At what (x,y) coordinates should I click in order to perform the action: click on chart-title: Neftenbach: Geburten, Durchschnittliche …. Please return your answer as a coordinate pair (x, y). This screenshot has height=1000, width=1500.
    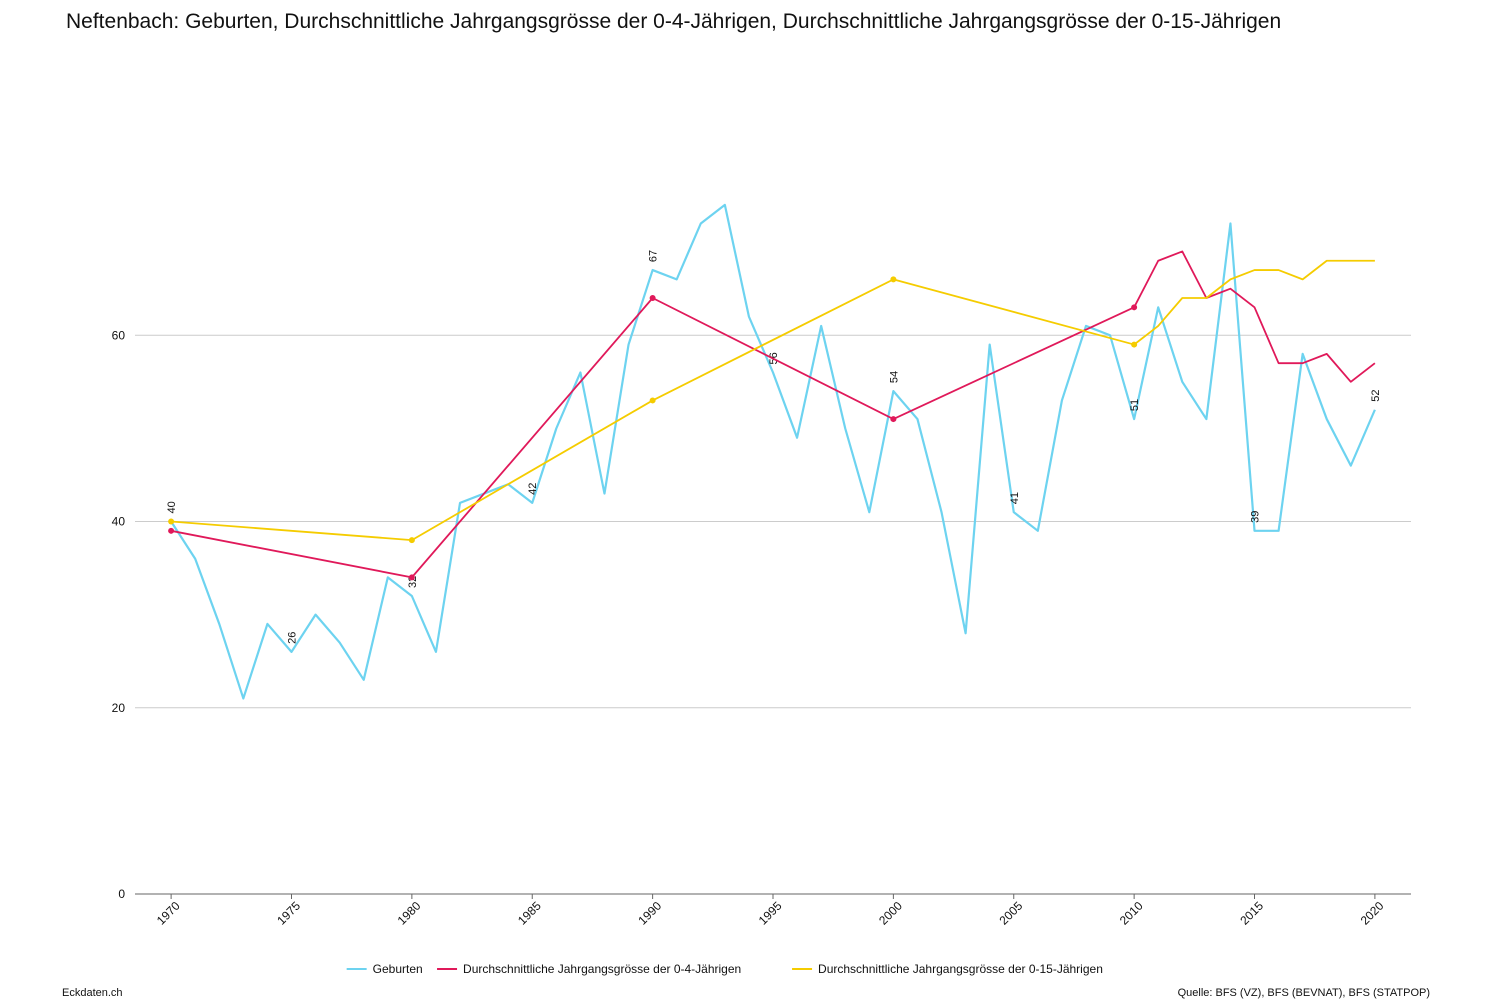
    Looking at the image, I should click on (673, 21).